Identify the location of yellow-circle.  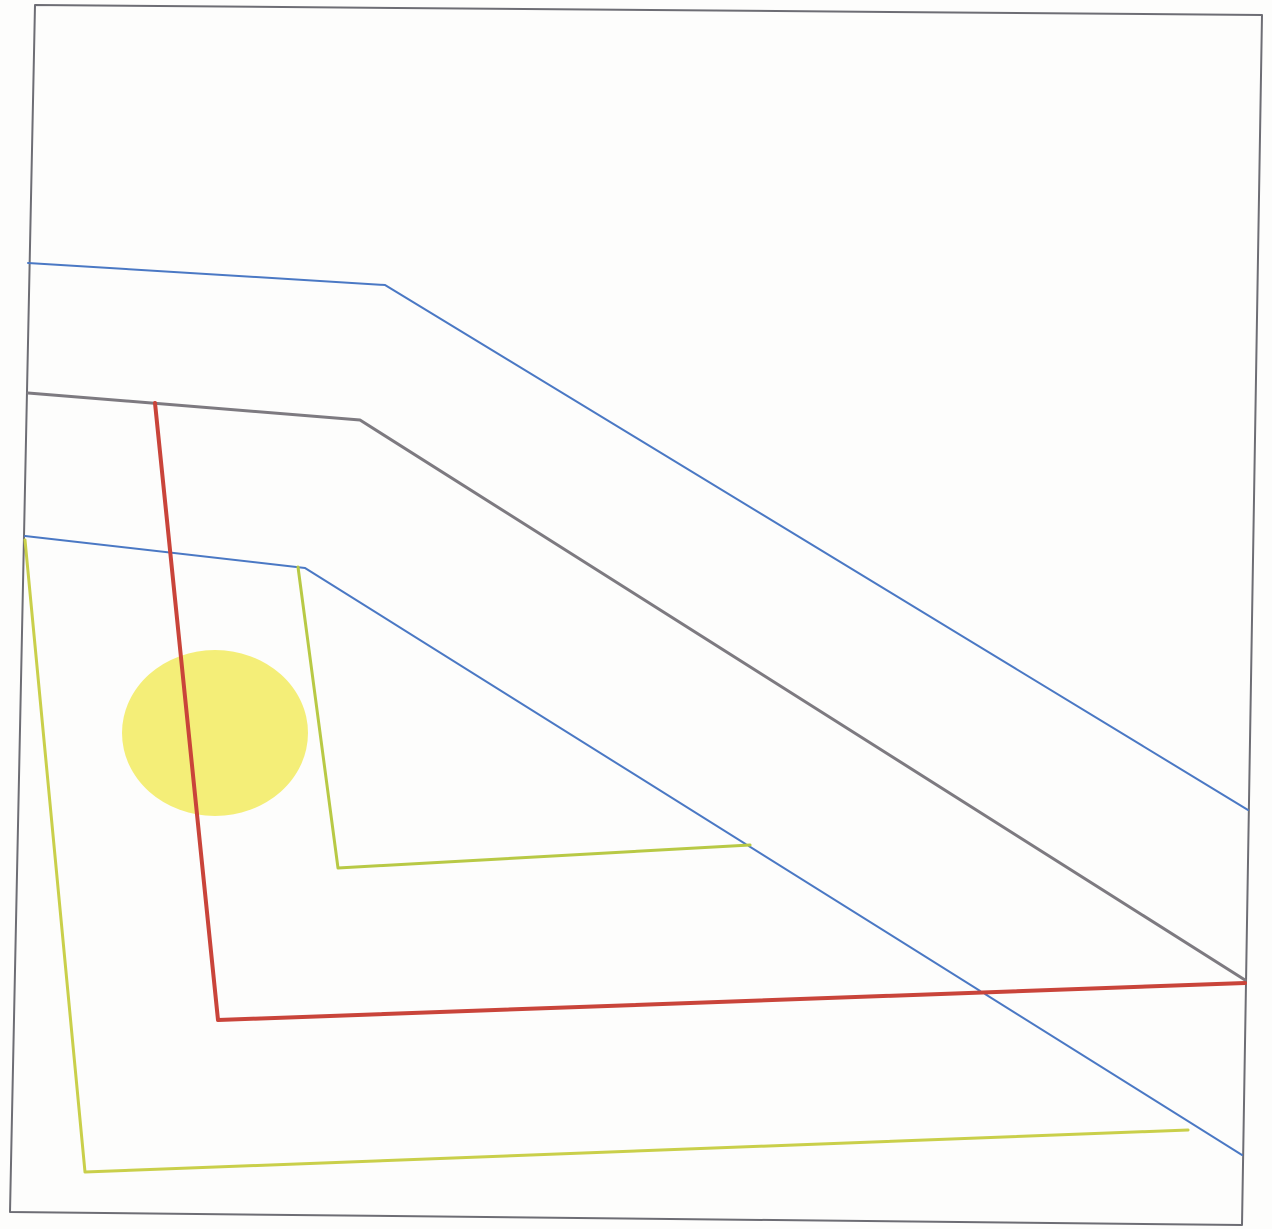
(215, 733).